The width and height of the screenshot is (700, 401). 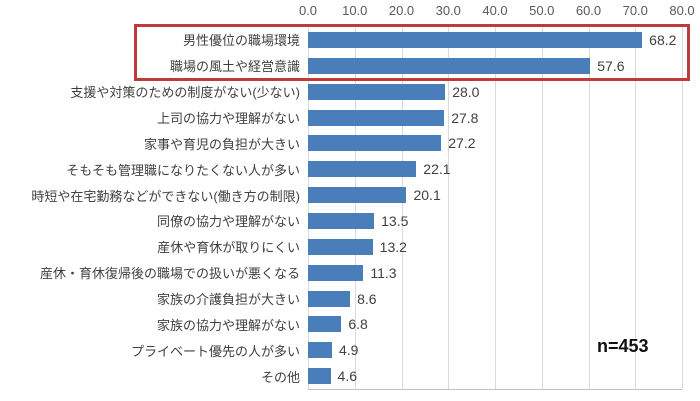 I want to click on value-label: 13.5, so click(x=395, y=220).